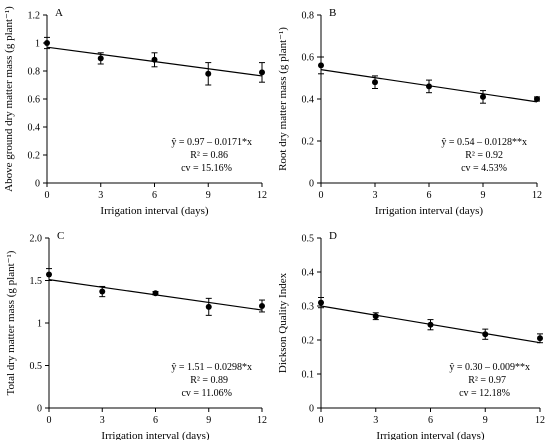 This screenshot has height=440, width=550. I want to click on regression-equation: ŷ = 1.51 – 0.0298*x, so click(211, 367).